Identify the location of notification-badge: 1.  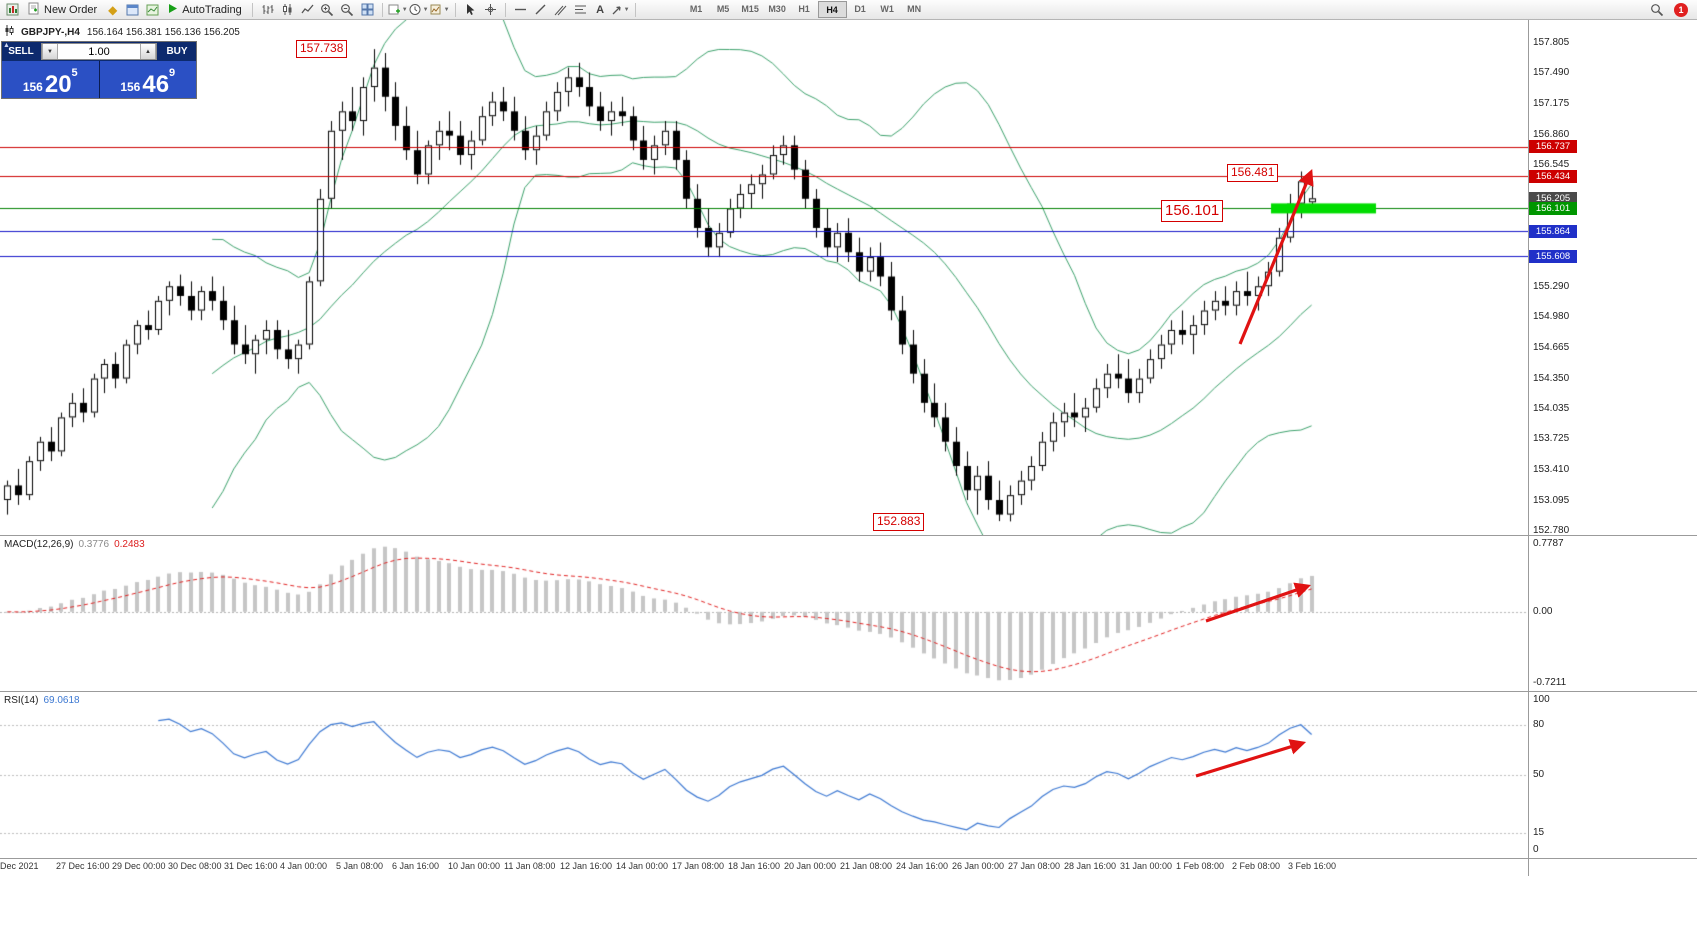
(1681, 9).